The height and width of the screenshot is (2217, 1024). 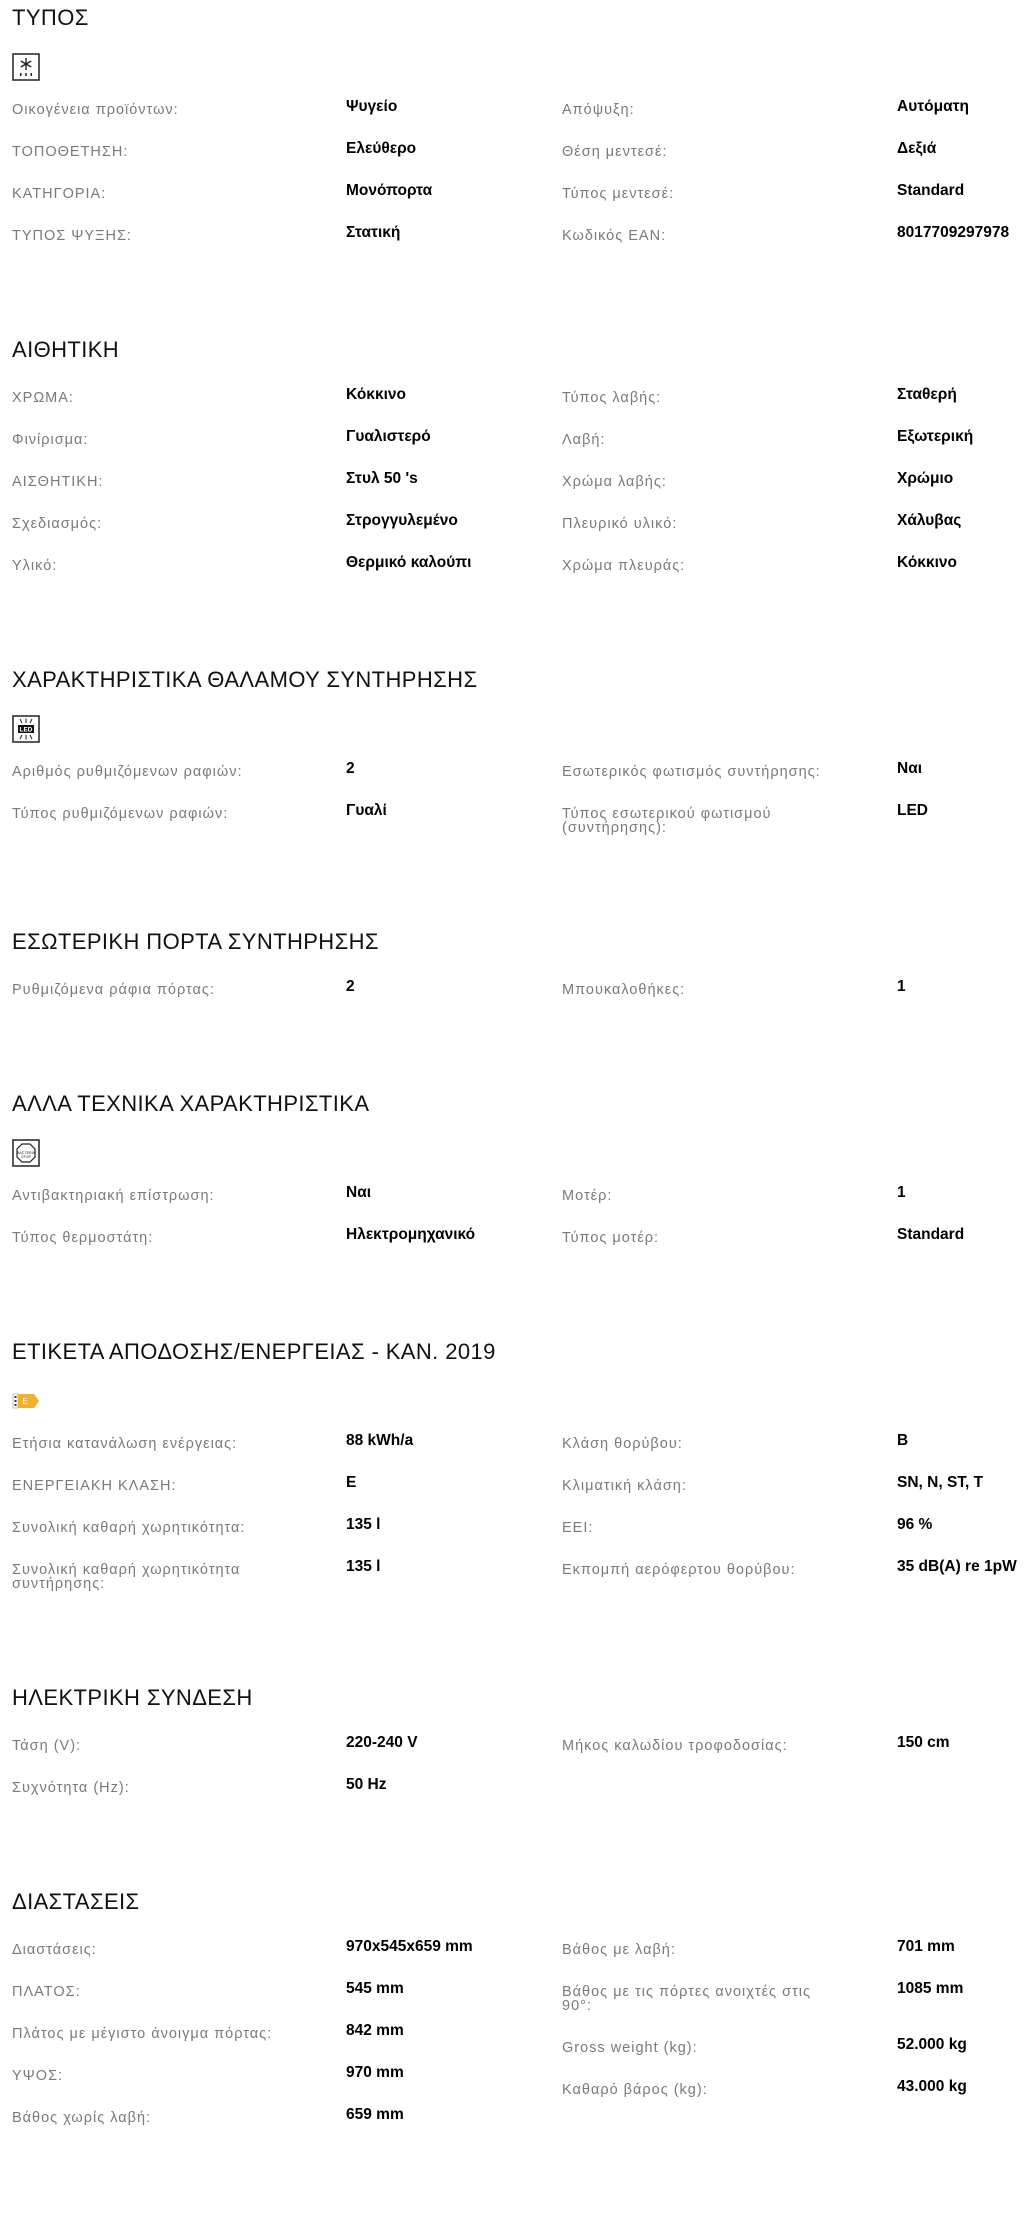 I want to click on spec-label: Μήκος καλωδίου τροφοδοσίας:, so click(x=675, y=1746).